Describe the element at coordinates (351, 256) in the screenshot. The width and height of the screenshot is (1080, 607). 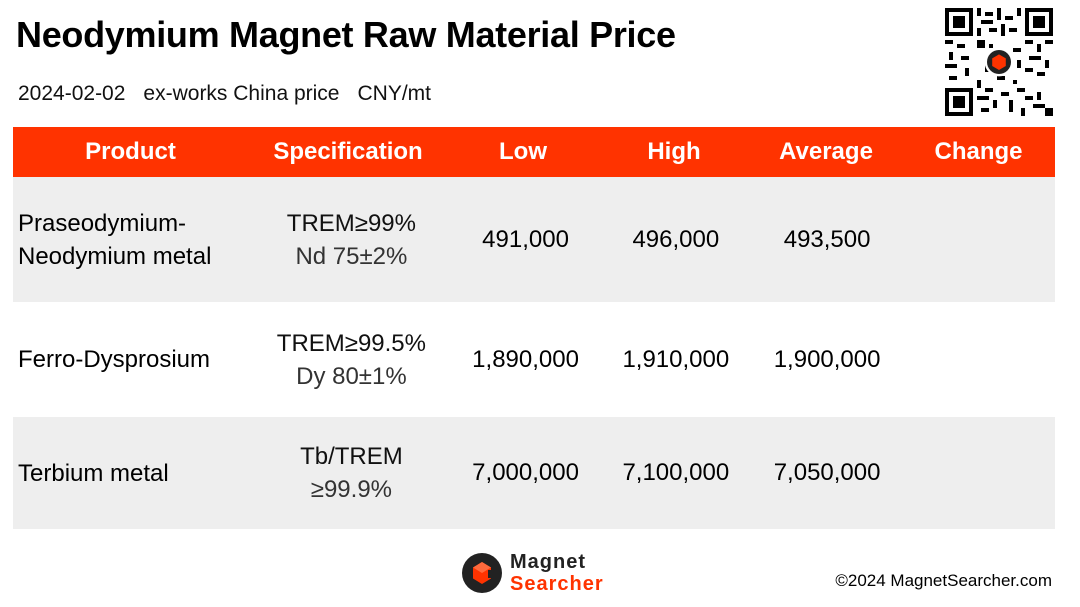
I see `spec-line2: Nd 75±2%` at that location.